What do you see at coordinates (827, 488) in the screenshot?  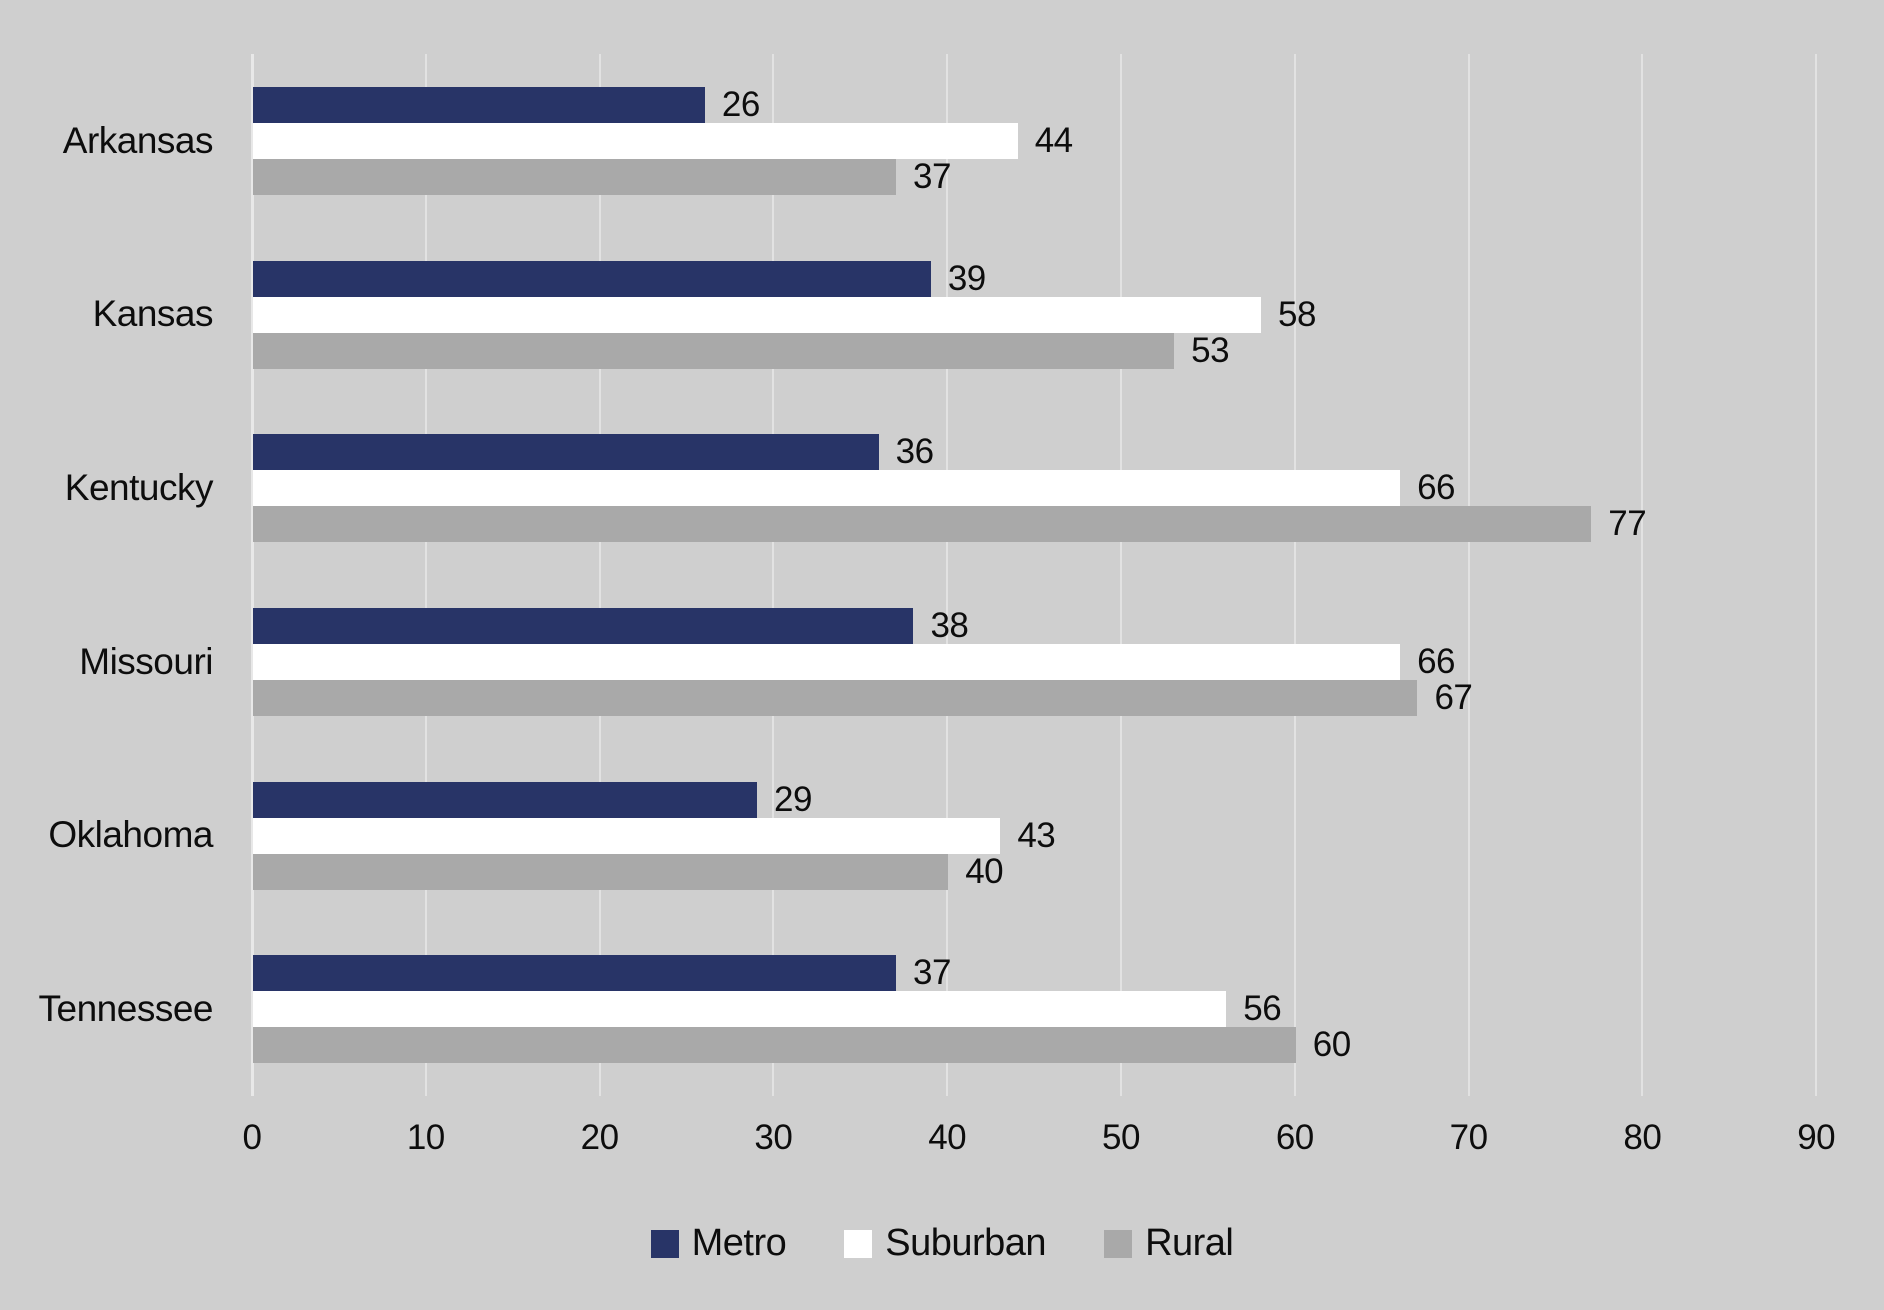 I see `bar-kentucky-suburban` at bounding box center [827, 488].